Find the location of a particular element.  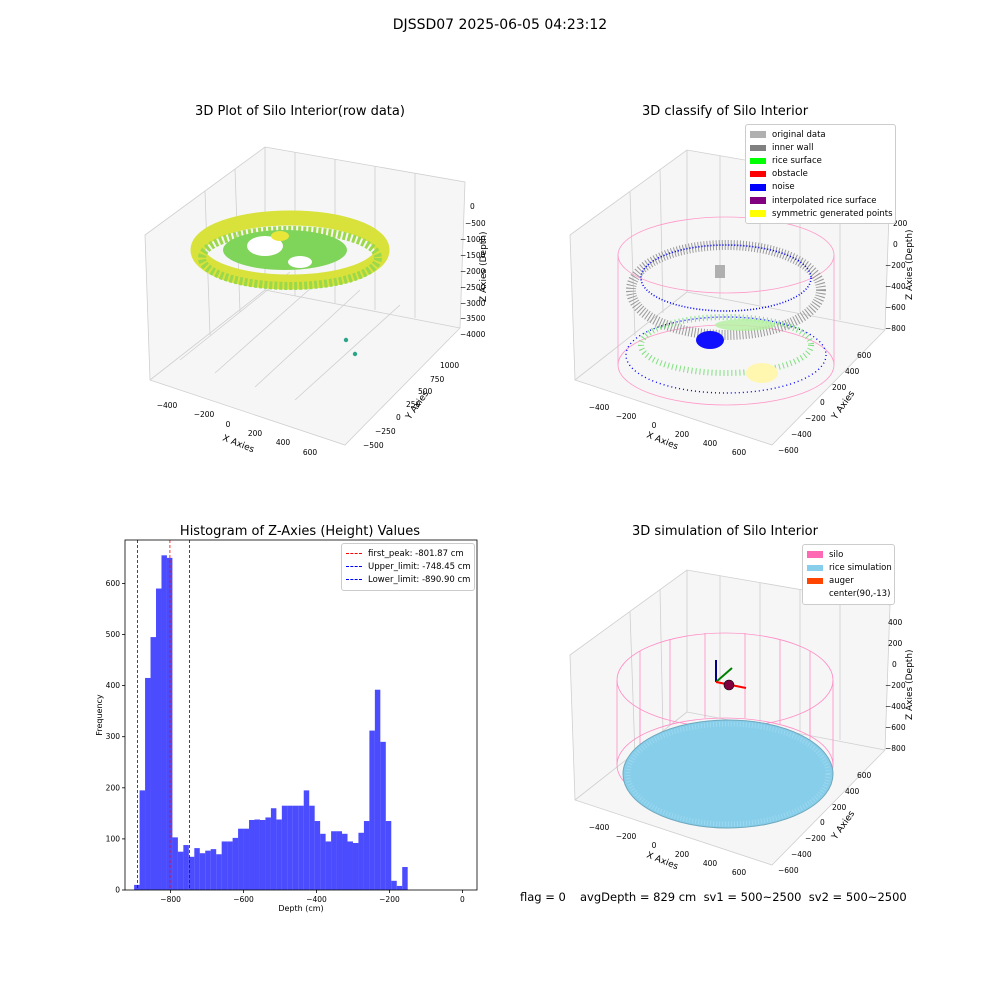

simulation-ytick: −200 is located at coordinates (815, 838).